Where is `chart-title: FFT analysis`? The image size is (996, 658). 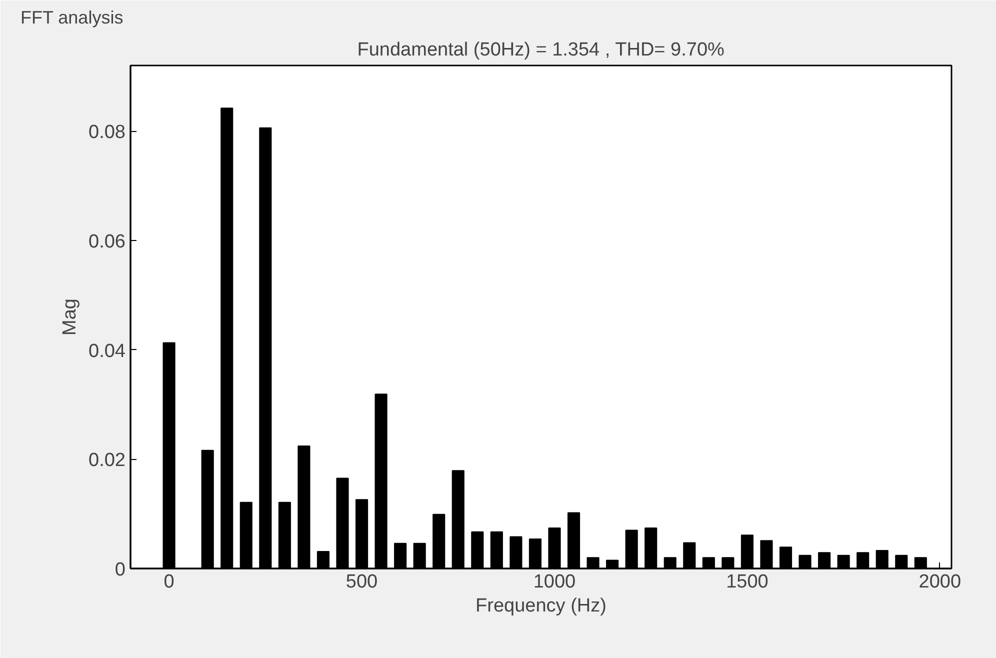
chart-title: FFT analysis is located at coordinates (72, 18).